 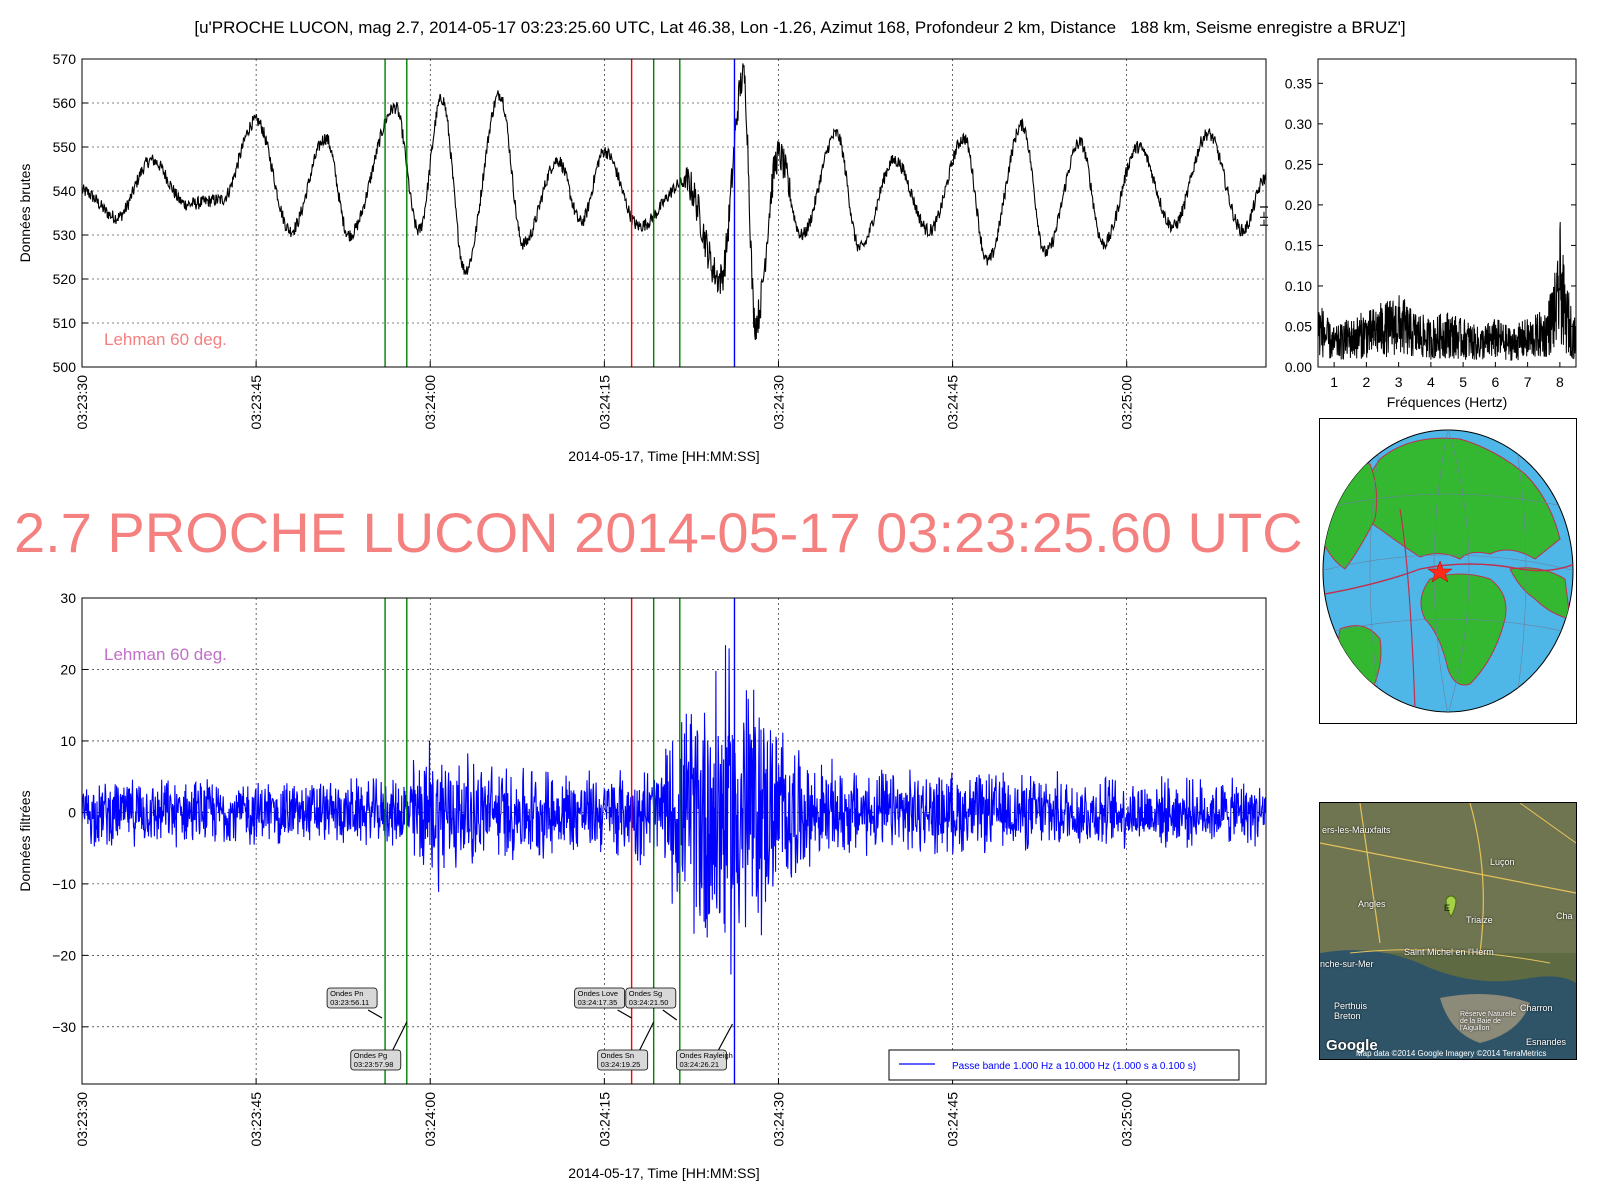 What do you see at coordinates (1440, 571) in the screenshot?
I see `epicenter-star-icon` at bounding box center [1440, 571].